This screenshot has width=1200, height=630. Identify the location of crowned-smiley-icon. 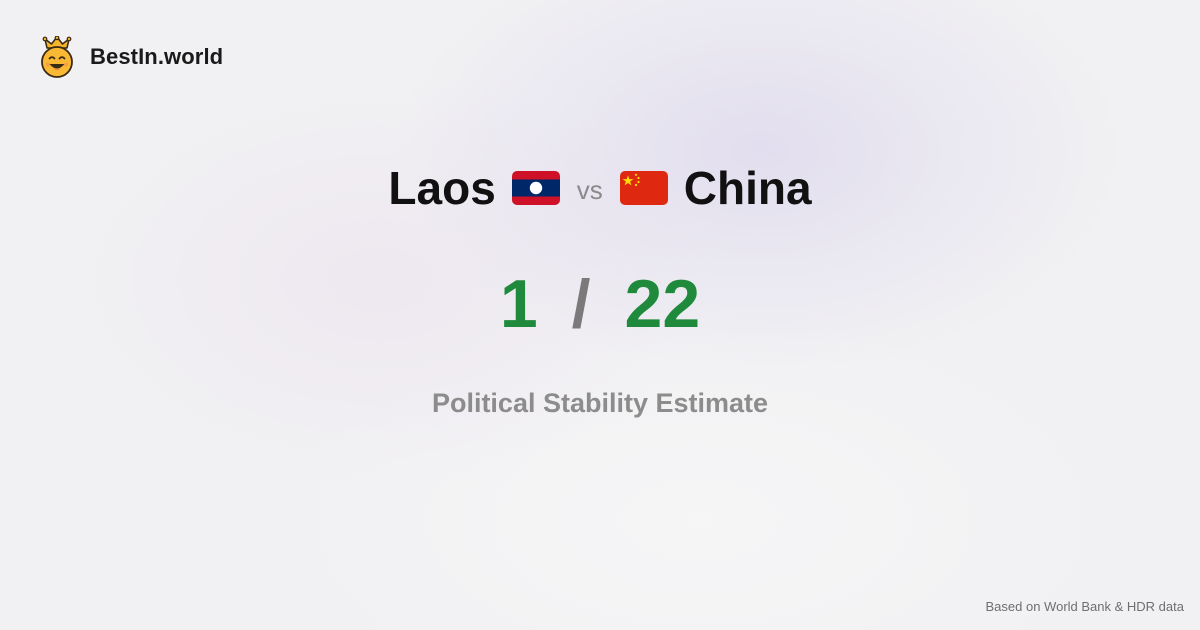
(57, 57).